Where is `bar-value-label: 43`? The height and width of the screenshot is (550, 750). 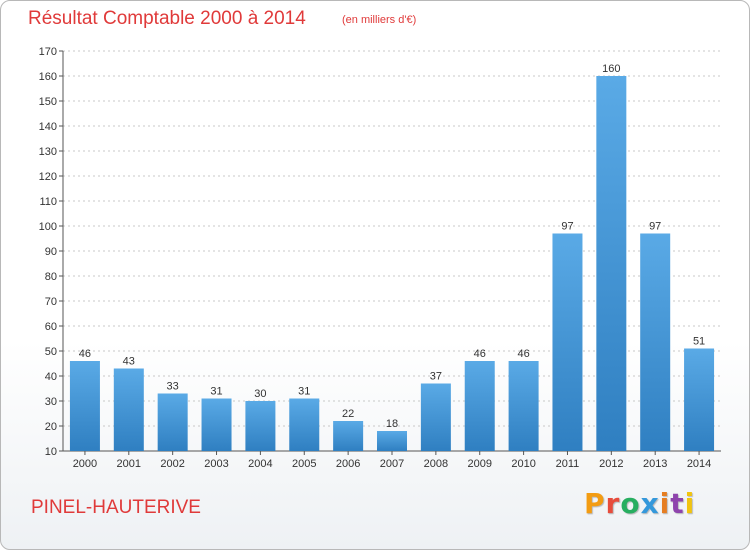 bar-value-label: 43 is located at coordinates (129, 362).